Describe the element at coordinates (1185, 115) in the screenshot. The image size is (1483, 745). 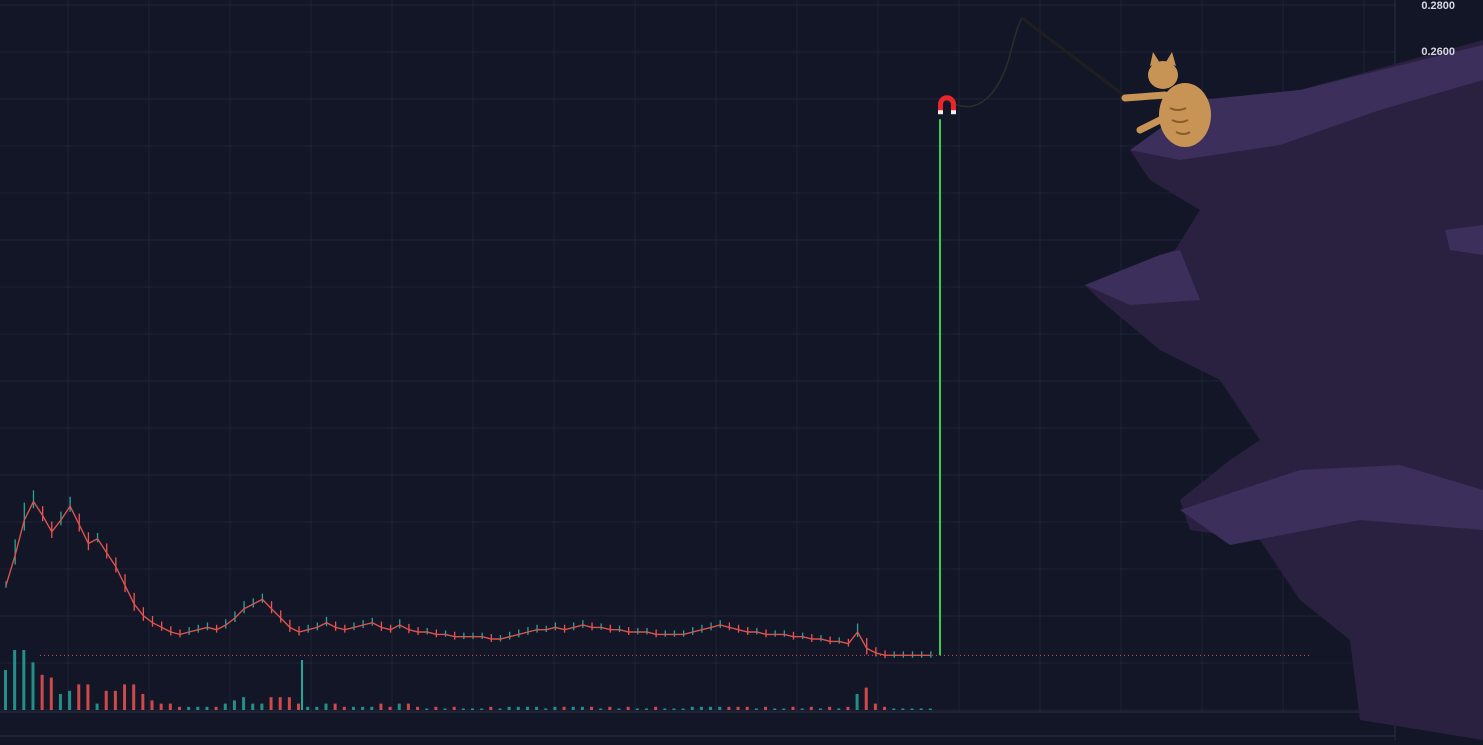
I see `cat-body` at that location.